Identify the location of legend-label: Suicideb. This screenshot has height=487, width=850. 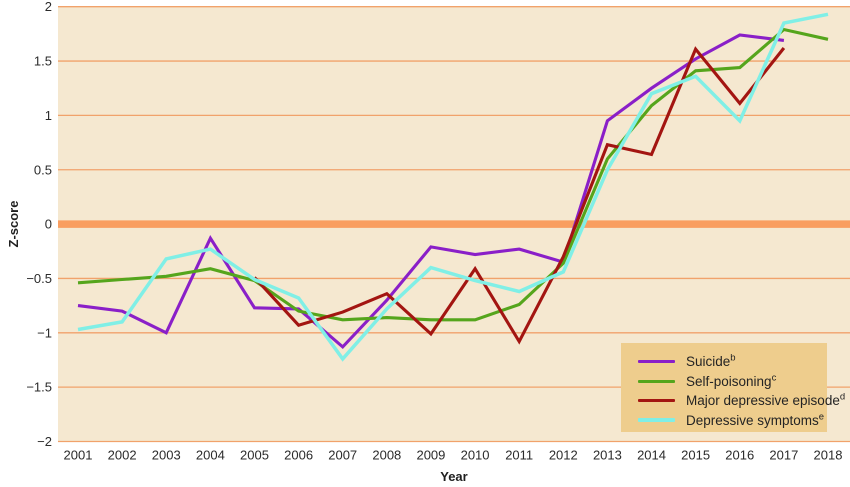
(711, 360).